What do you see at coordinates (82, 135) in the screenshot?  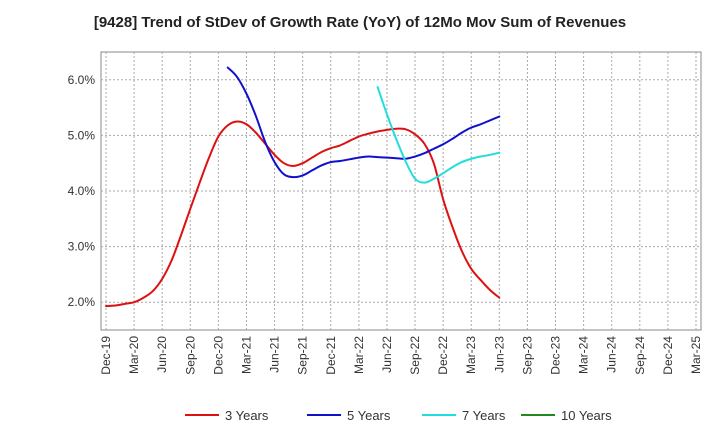 I see `y-tick-label: 5.0%` at bounding box center [82, 135].